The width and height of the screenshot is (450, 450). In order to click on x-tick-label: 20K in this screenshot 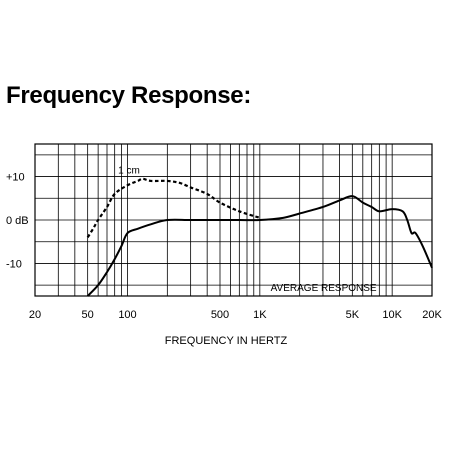, I will do `click(432, 315)`.